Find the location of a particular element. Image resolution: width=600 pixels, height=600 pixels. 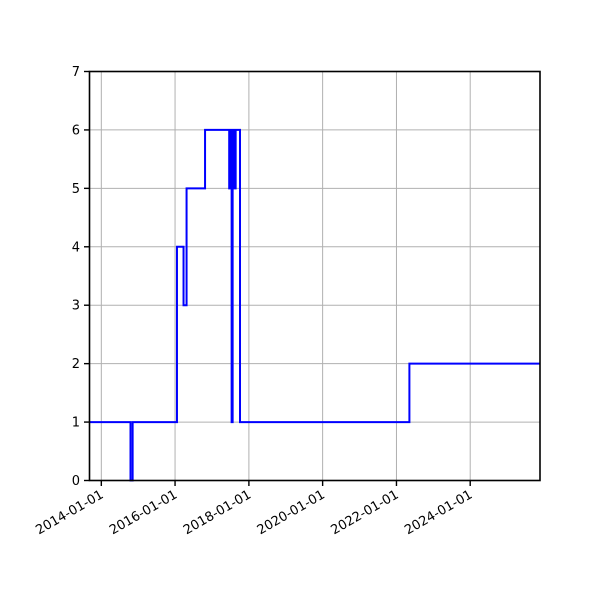

y-axis-tick-label: 6 is located at coordinates (76, 130).